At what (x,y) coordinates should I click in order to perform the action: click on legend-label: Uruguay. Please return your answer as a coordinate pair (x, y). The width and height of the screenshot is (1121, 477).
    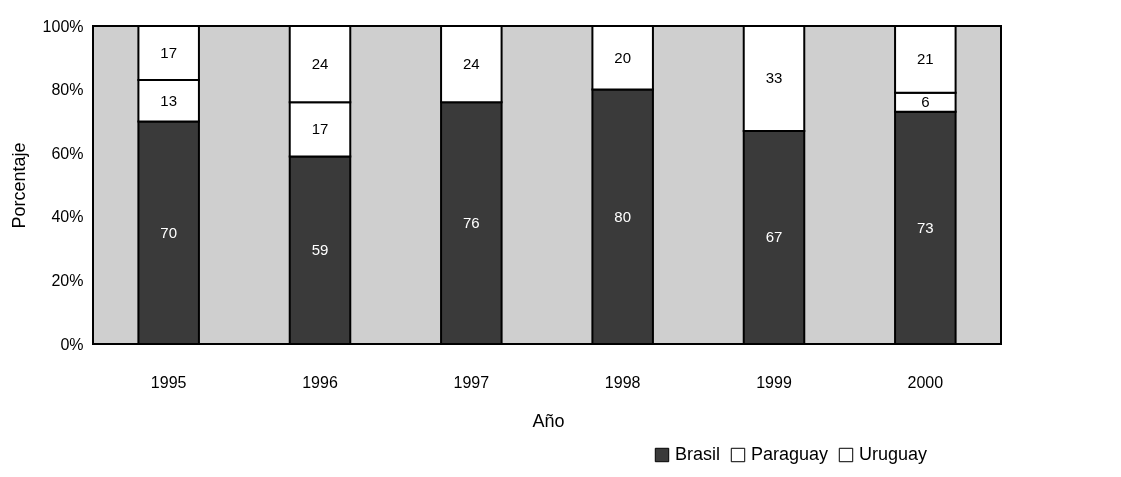
    Looking at the image, I should click on (893, 454).